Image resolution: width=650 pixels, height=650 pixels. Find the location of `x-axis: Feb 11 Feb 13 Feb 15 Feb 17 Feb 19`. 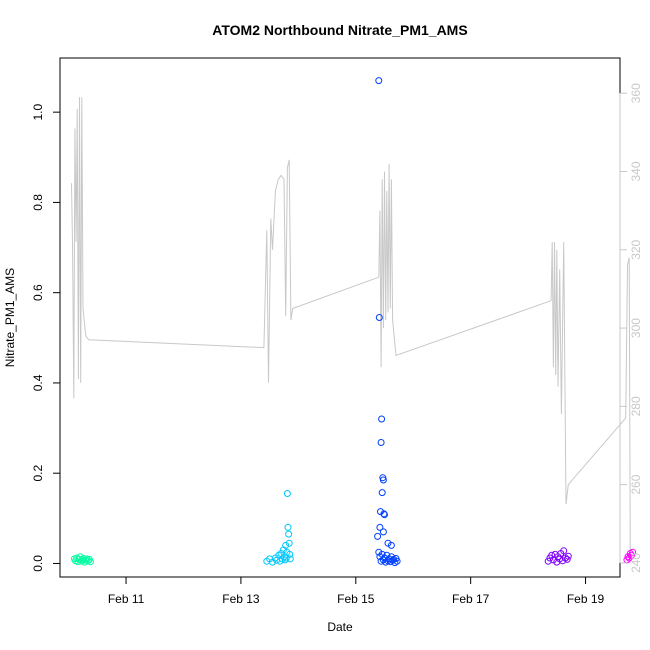

x-axis: Feb 11 Feb 13 Feb 15 Feb 17 Feb 19 is located at coordinates (356, 591).